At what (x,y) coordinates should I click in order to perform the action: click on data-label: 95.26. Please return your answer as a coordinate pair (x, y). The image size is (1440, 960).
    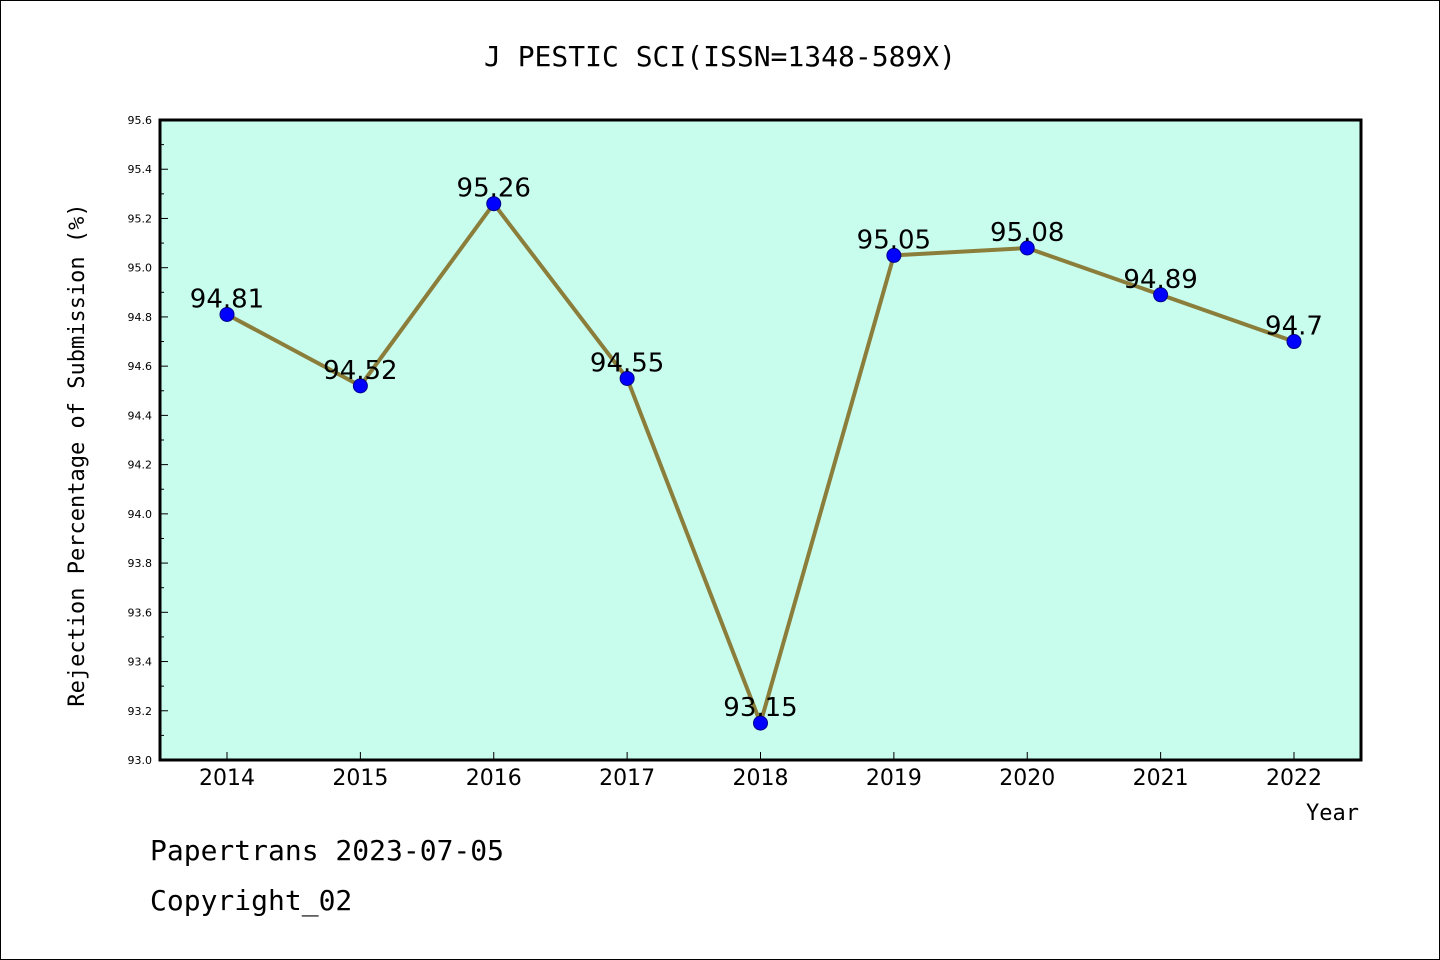
    Looking at the image, I should click on (494, 189).